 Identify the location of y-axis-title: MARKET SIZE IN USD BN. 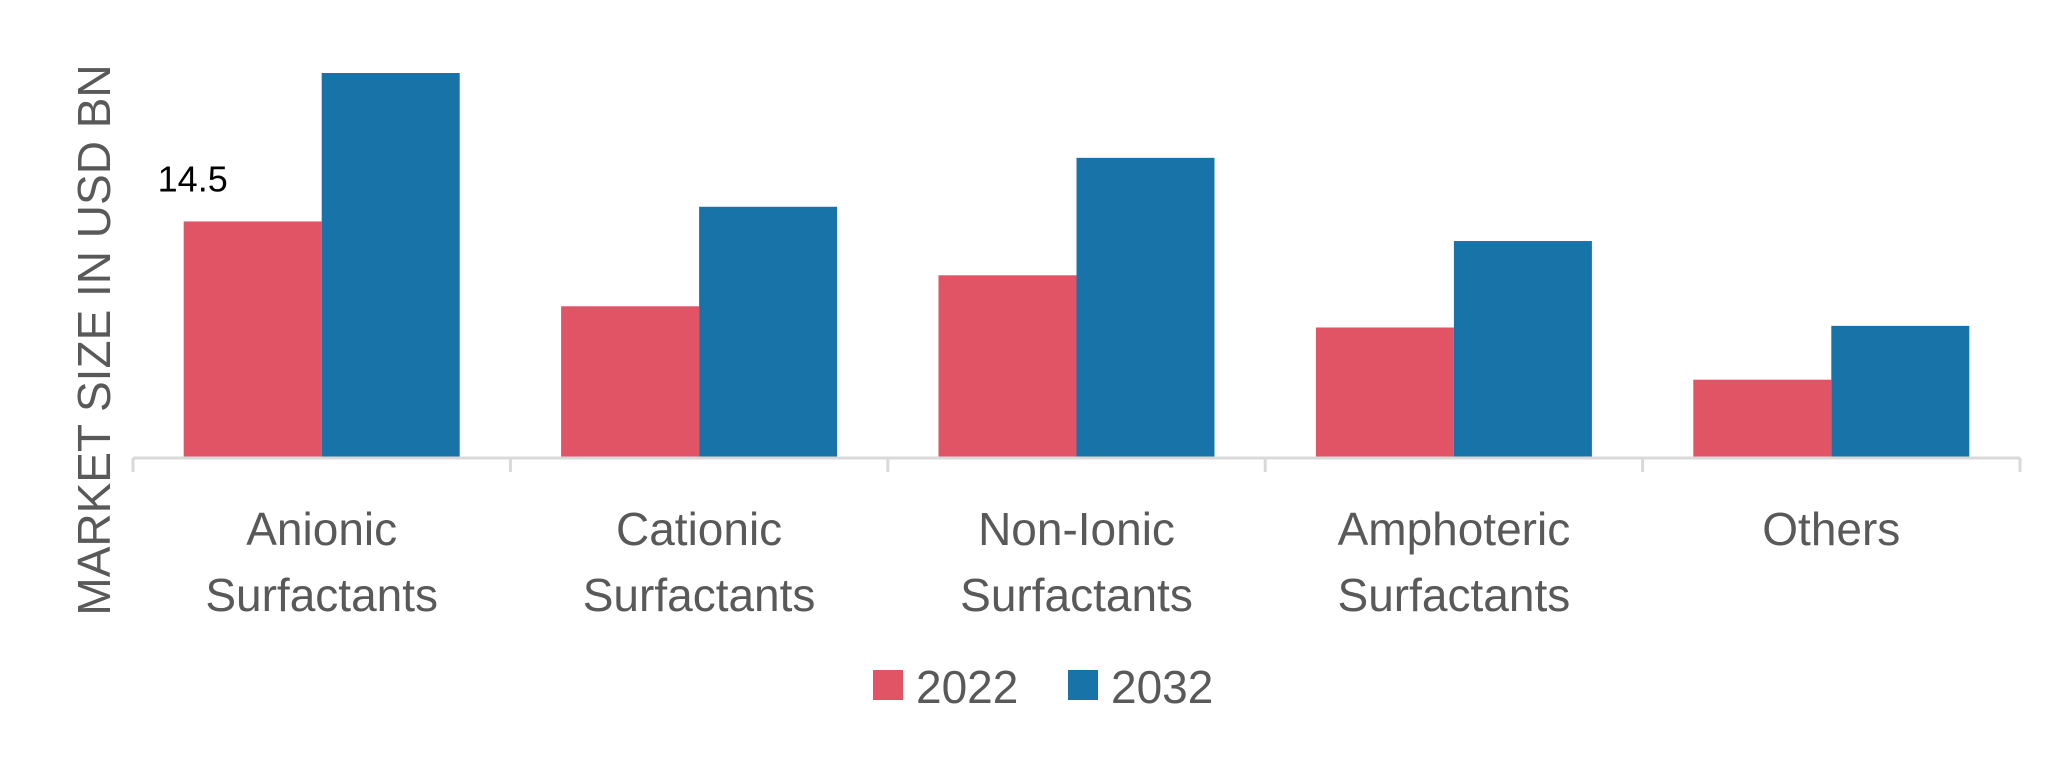
(94, 339).